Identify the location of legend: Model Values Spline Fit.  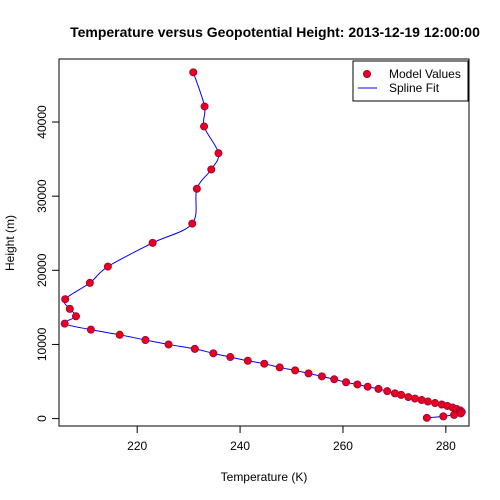
(410, 81).